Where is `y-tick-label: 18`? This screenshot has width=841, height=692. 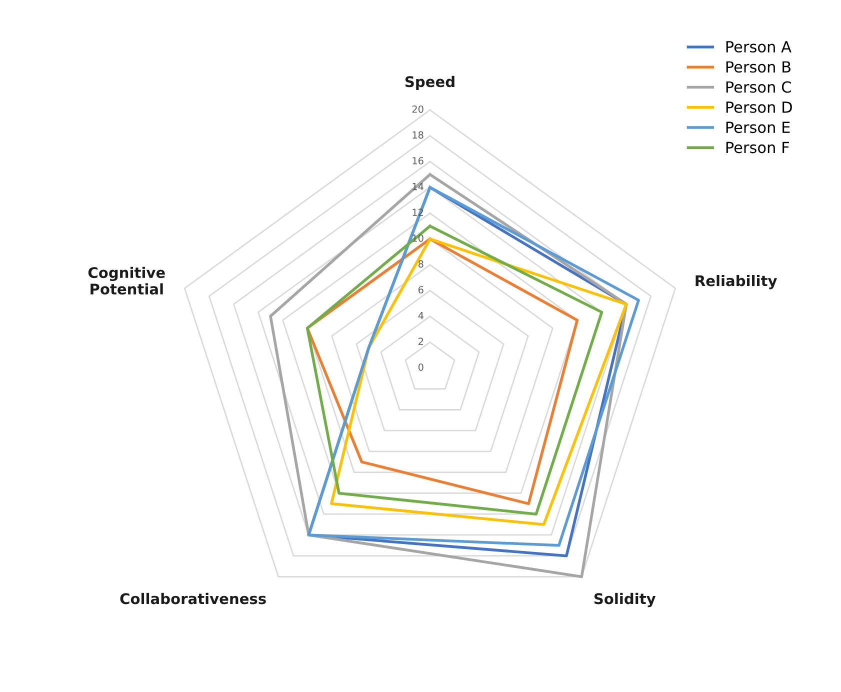
y-tick-label: 18 is located at coordinates (418, 135).